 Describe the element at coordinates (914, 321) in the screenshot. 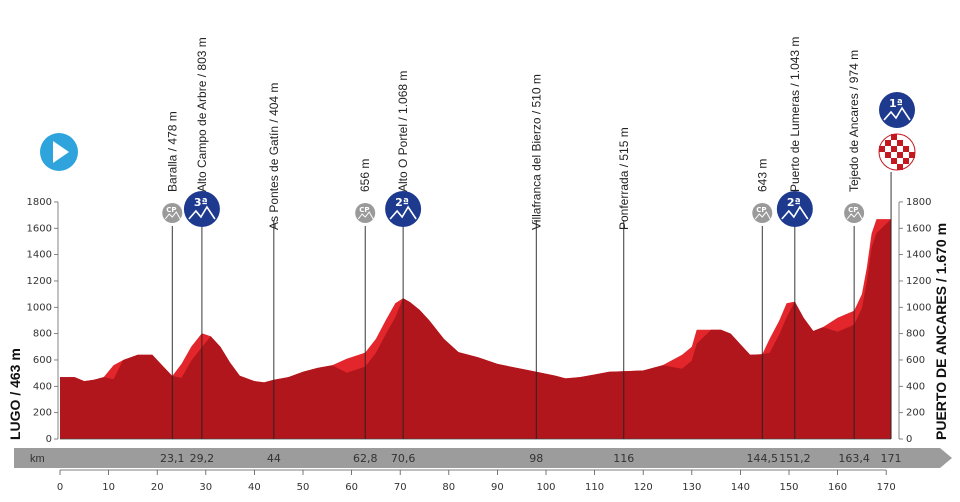

I see `y-axis-right: 0 200 400 600 800 1000 1200 1400 1600 1800` at that location.